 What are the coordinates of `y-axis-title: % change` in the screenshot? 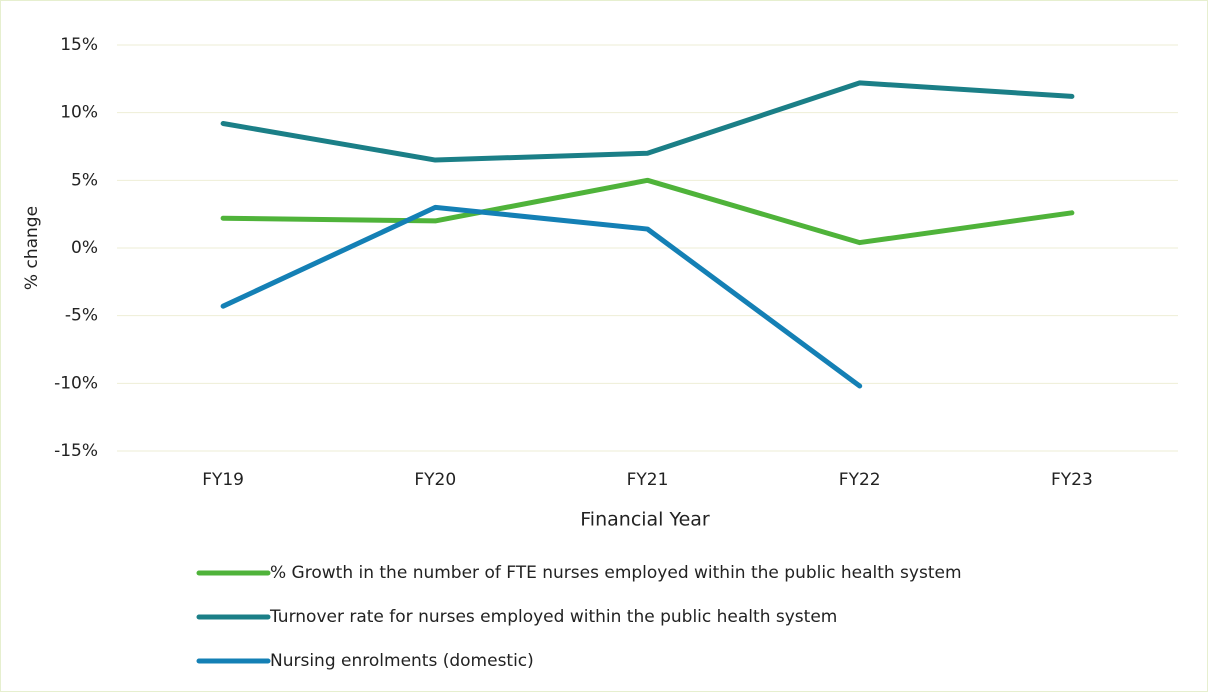 It's located at (32, 248).